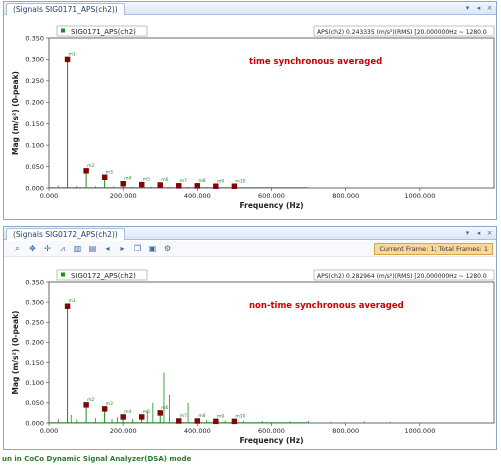 Image resolution: width=501 pixels, height=466 pixels. I want to click on chart-annotation: non-time synchronous averaged, so click(326, 306).